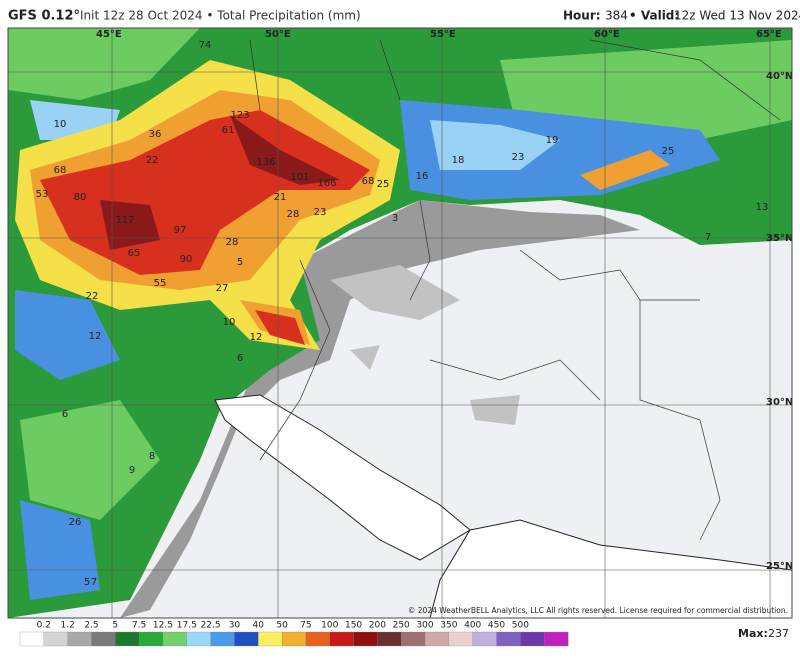  Describe the element at coordinates (395, 218) in the screenshot. I see `map-value: 3` at that location.